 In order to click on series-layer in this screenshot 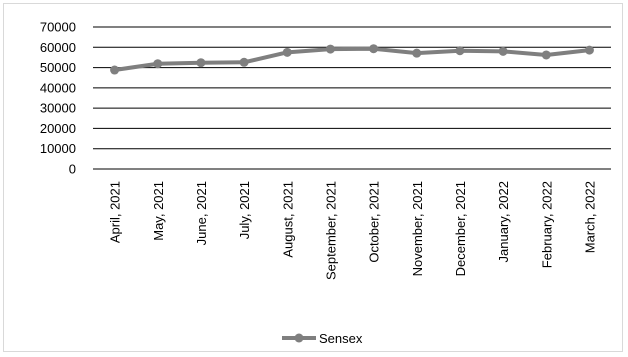, I will do `click(352, 59)`.